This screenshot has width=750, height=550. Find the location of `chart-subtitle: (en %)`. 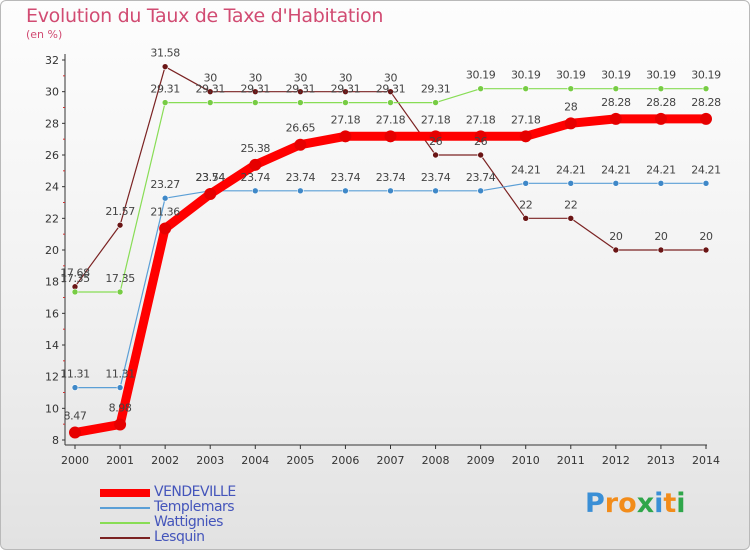

chart-subtitle: (en %) is located at coordinates (44, 34).